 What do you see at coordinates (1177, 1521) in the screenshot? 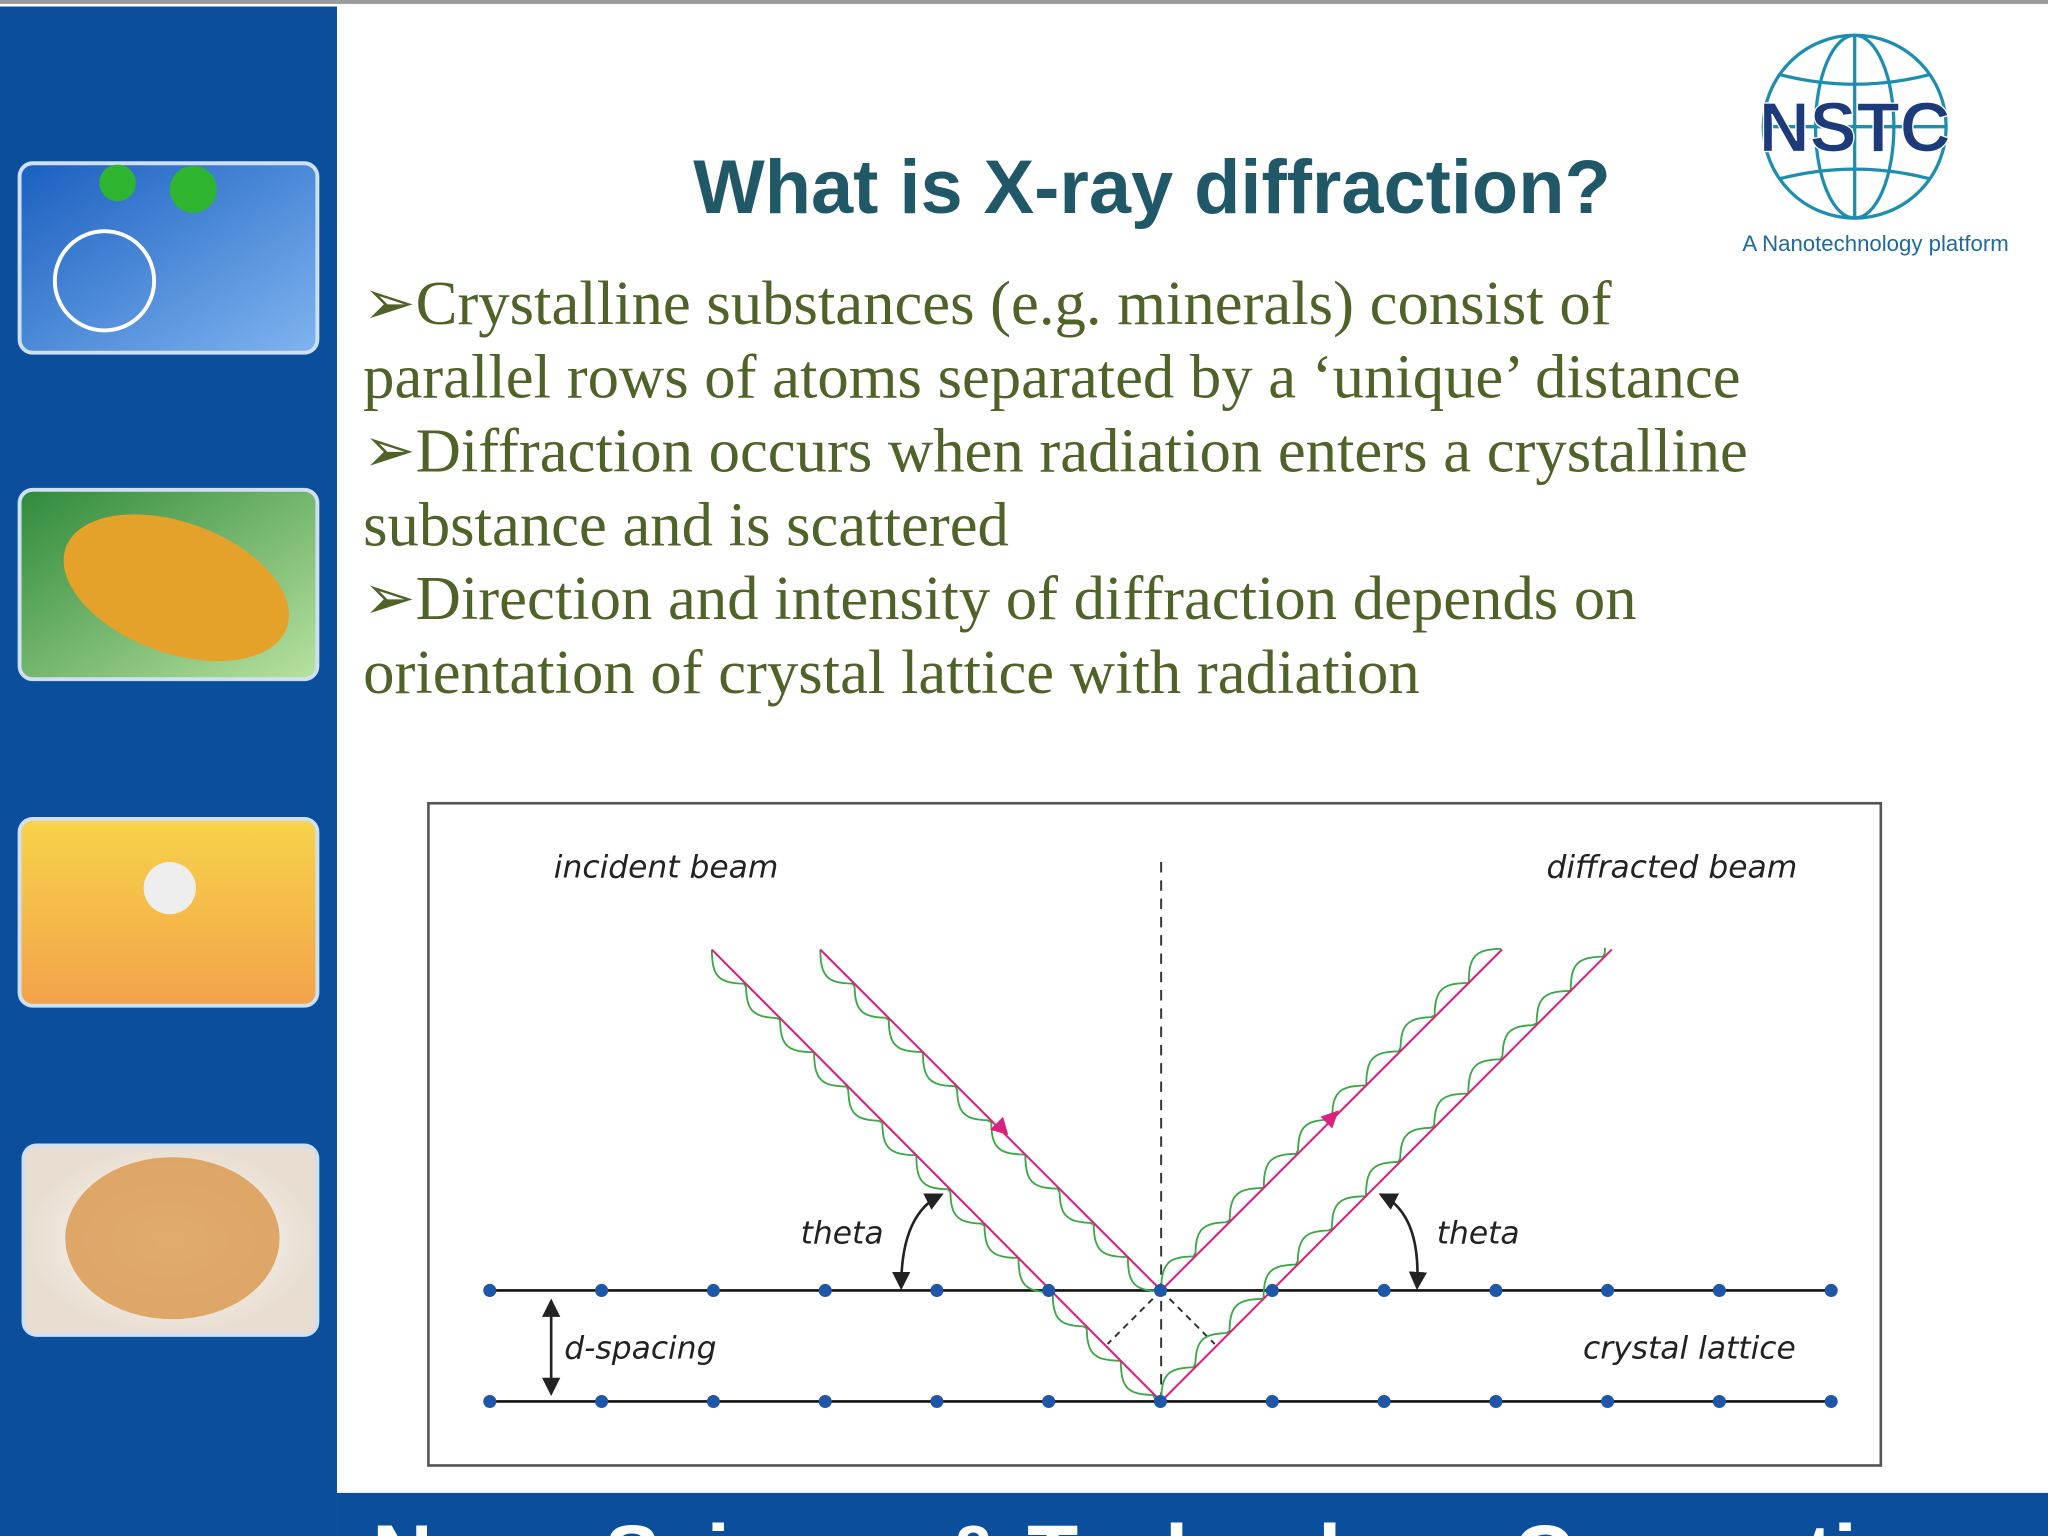
I see `footer-text: Nano Science & Technology Consortium` at bounding box center [1177, 1521].